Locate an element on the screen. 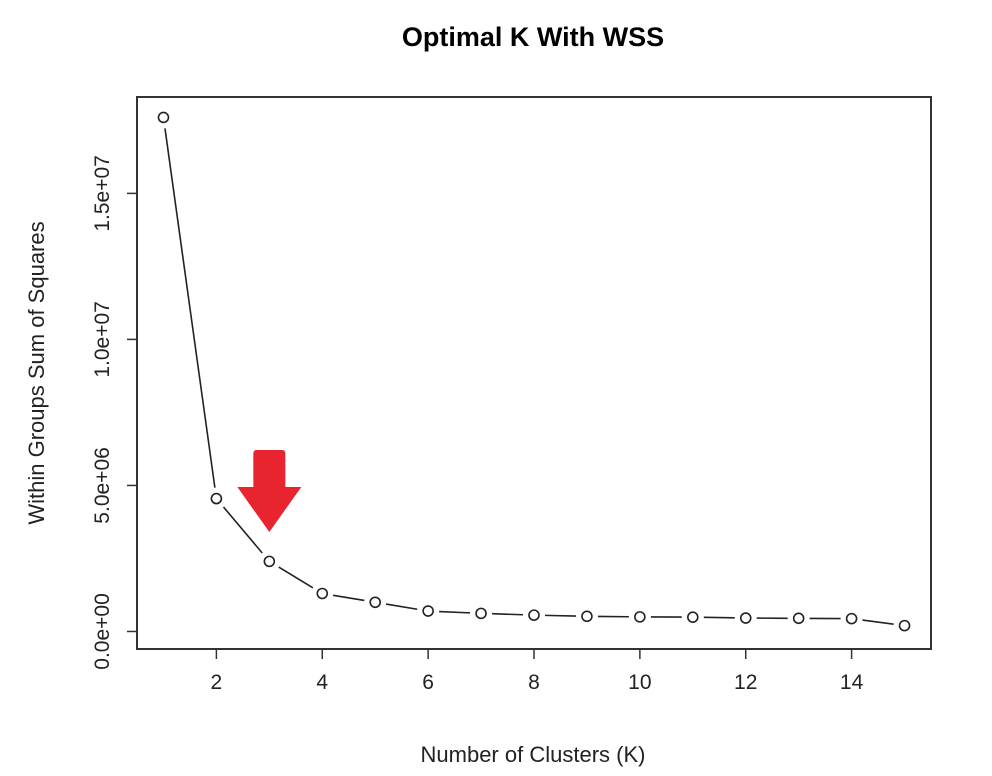 The image size is (992, 776). x-axis-label: Number of Clusters (K) is located at coordinates (533, 754).